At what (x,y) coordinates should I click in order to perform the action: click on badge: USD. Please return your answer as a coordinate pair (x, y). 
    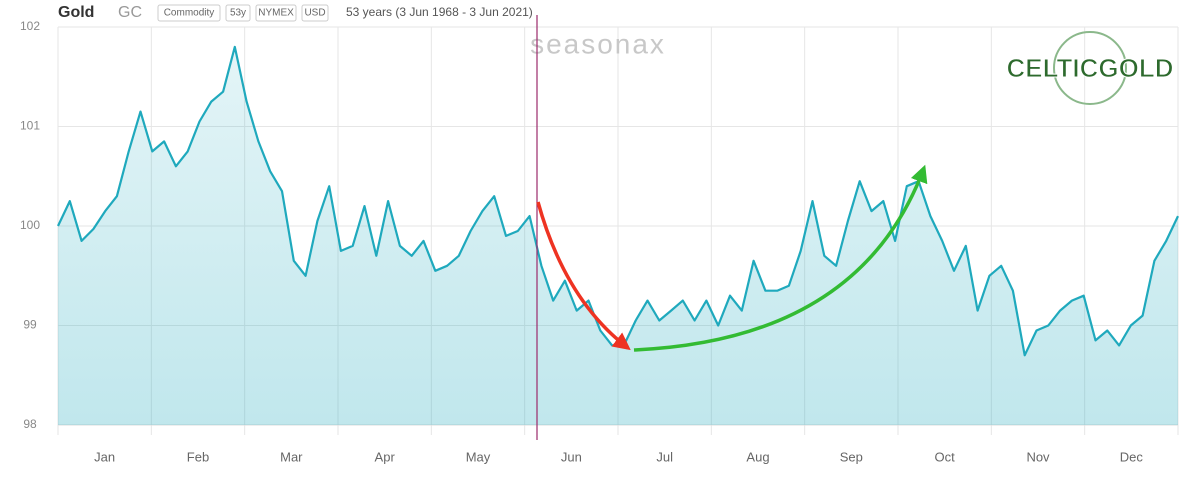
    Looking at the image, I should click on (314, 13).